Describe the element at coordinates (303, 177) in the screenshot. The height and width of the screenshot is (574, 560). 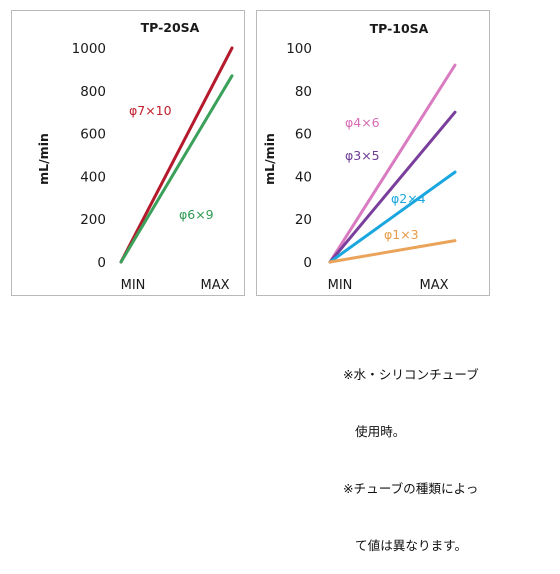
I see `y-tick-label: 40` at that location.